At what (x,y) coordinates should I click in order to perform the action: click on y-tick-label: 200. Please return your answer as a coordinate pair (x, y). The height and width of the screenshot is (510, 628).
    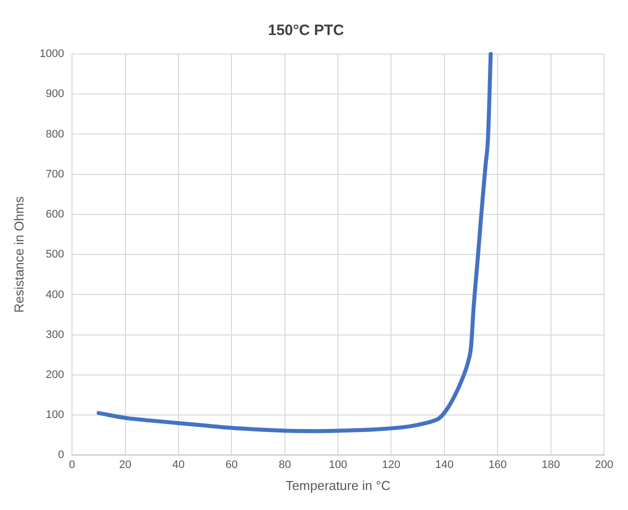
    Looking at the image, I should click on (55, 374).